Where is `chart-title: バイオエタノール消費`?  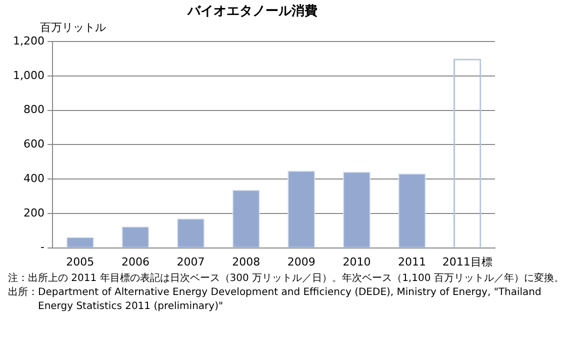 chart-title: バイオエタノール消費 is located at coordinates (252, 12).